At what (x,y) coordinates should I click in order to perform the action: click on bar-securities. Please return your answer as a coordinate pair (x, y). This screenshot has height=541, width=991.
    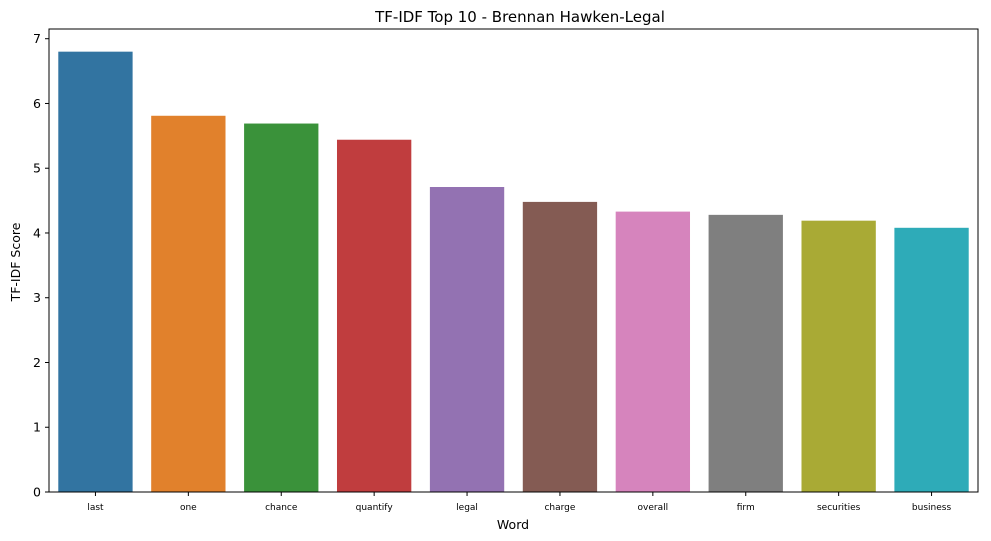
    Looking at the image, I should click on (838, 356).